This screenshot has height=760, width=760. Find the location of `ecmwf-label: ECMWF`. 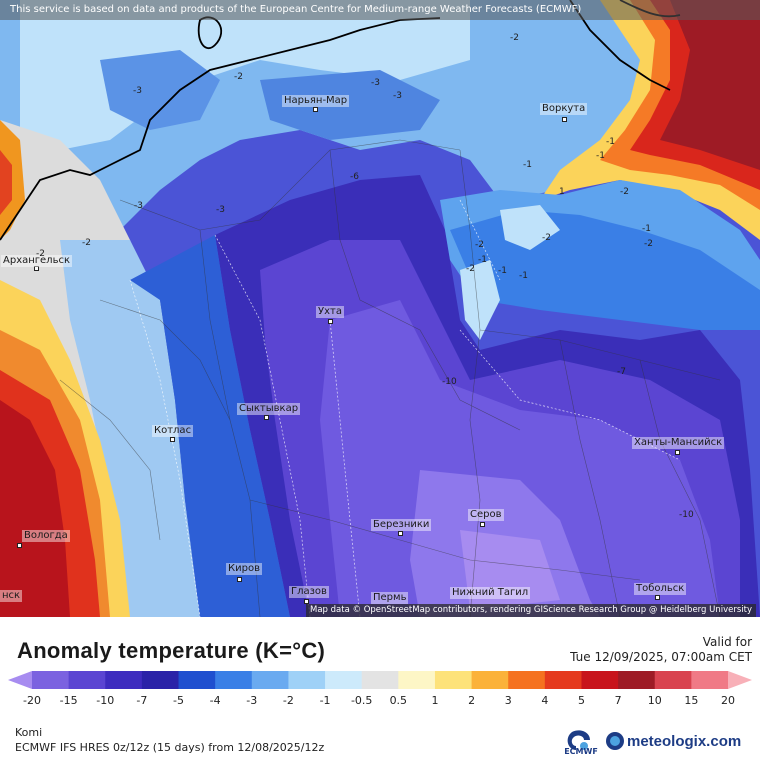

ecmwf-label: ECMWF is located at coordinates (581, 751).